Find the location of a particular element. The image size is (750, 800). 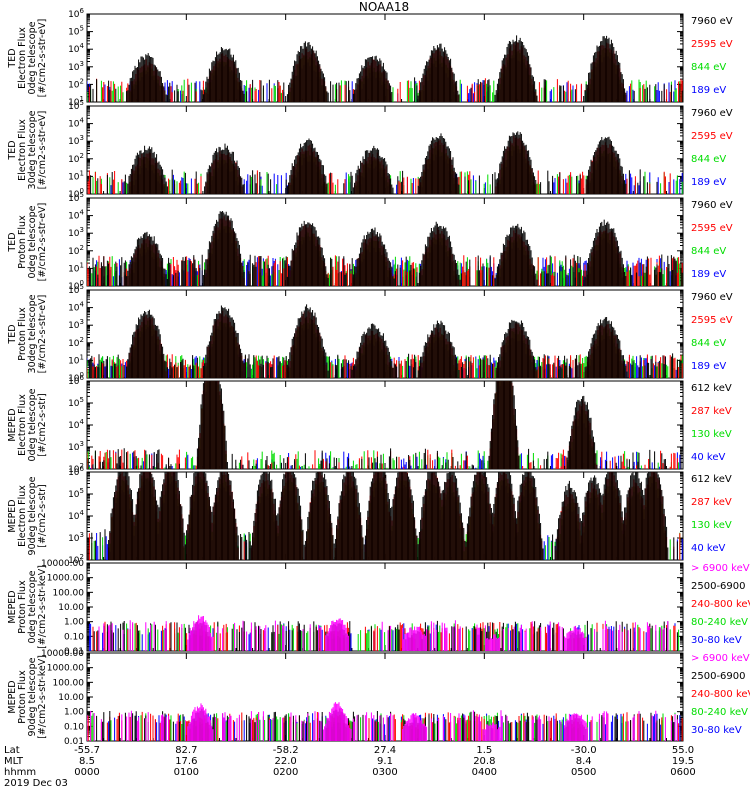

x-tick-label: 0100 is located at coordinates (186, 772).